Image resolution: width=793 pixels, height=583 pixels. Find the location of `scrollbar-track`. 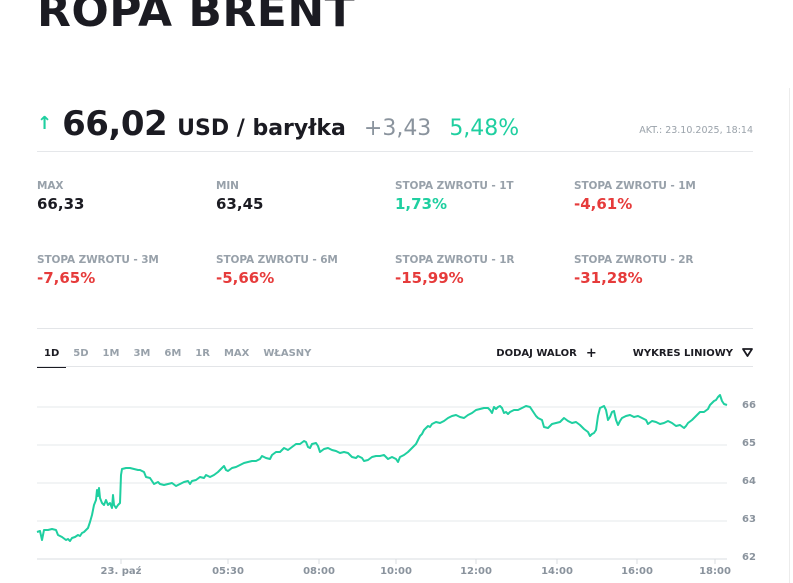

scrollbar-track is located at coordinates (789, 335).